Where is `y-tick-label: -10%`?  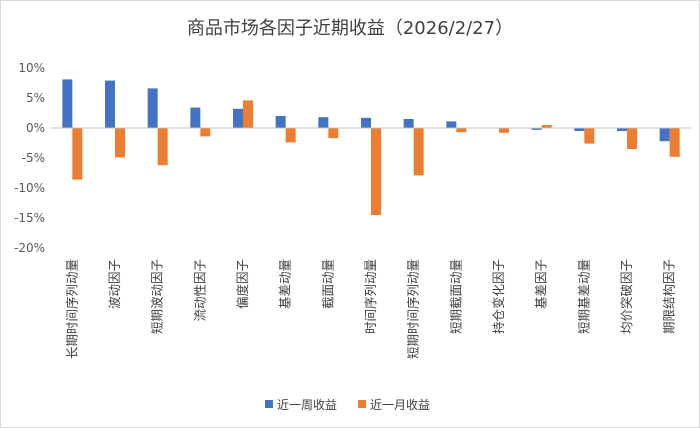 y-tick-label: -10% is located at coordinates (29, 188).